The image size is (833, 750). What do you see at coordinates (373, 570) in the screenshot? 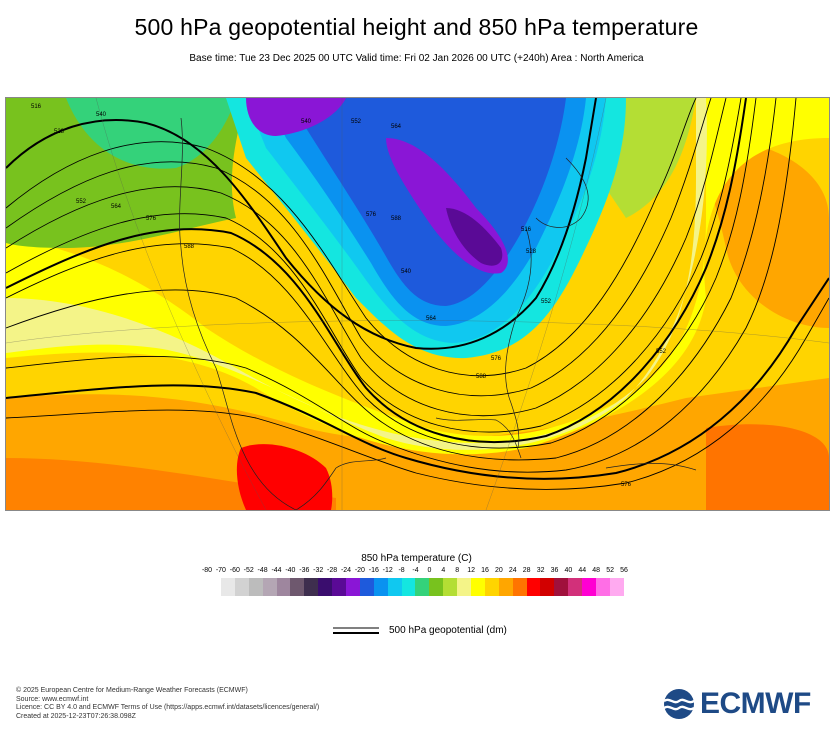
I see `colorbar-tick-label: -16` at bounding box center [373, 570].